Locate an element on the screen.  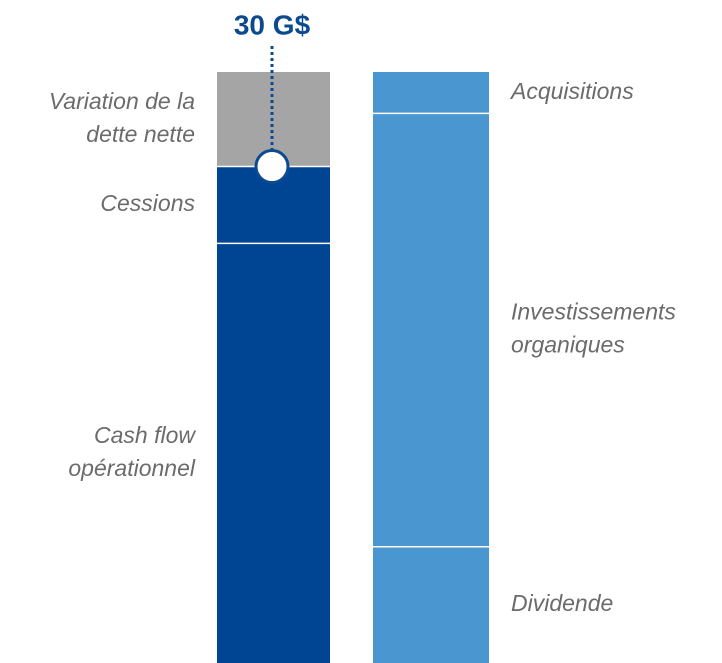
segment-label: Dividende is located at coordinates (562, 603).